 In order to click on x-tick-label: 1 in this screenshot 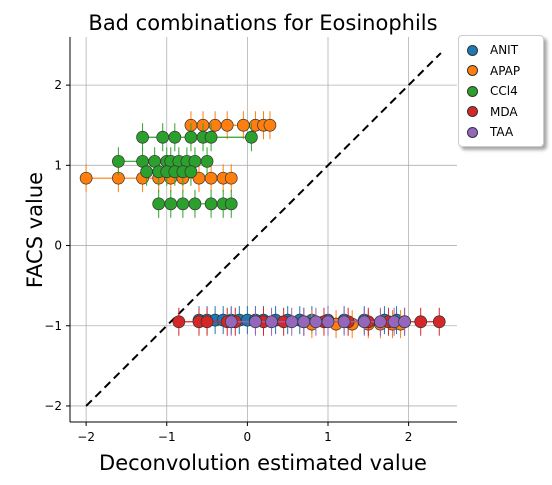, I will do `click(328, 437)`.